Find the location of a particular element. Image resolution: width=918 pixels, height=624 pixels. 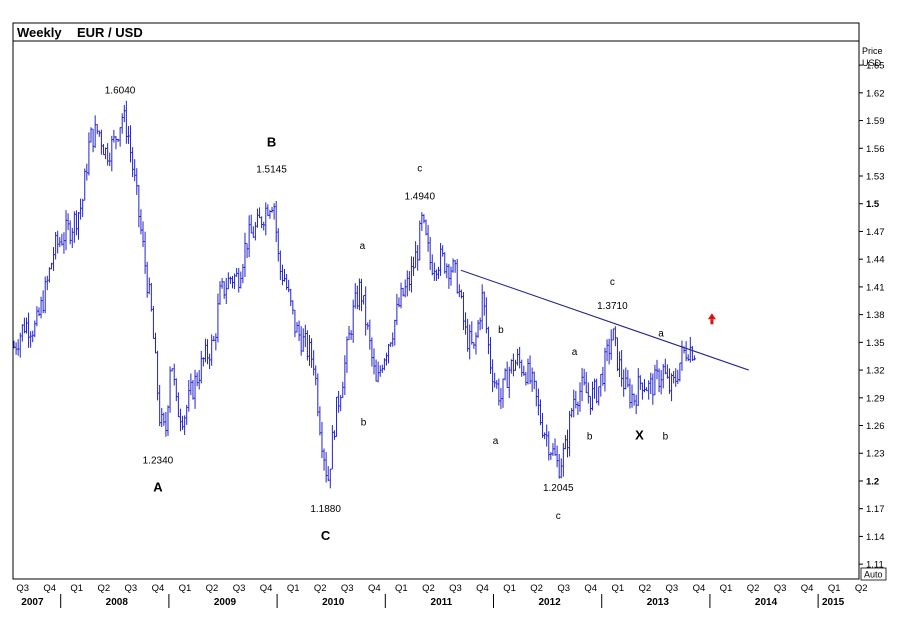

timeframe-label: Weekly is located at coordinates (39, 32).